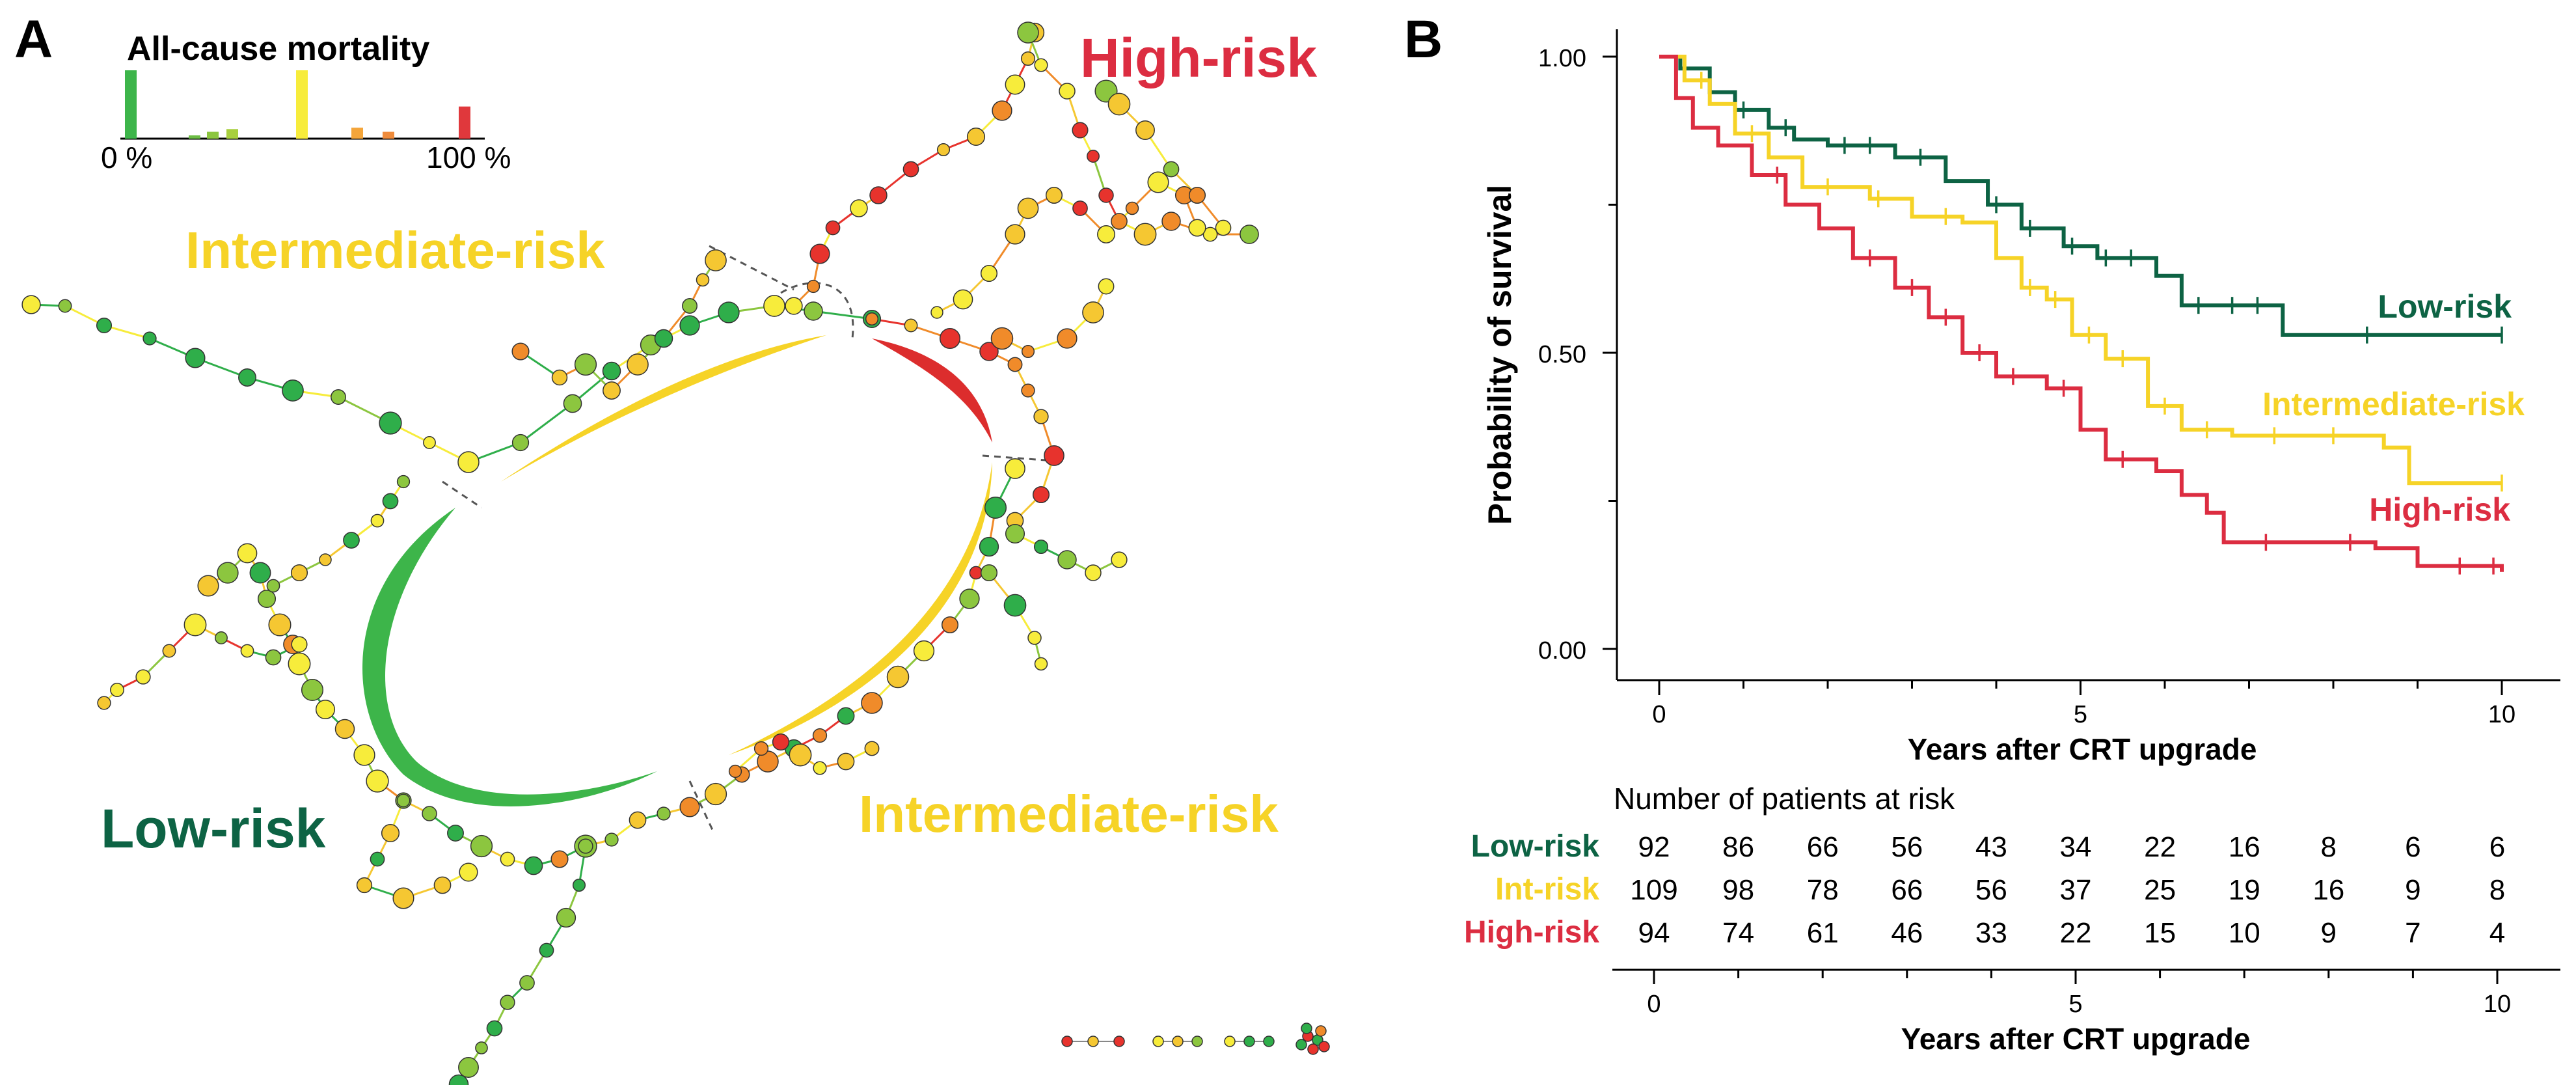  What do you see at coordinates (2160, 933) in the screenshot?
I see `risk-cell: 15` at bounding box center [2160, 933].